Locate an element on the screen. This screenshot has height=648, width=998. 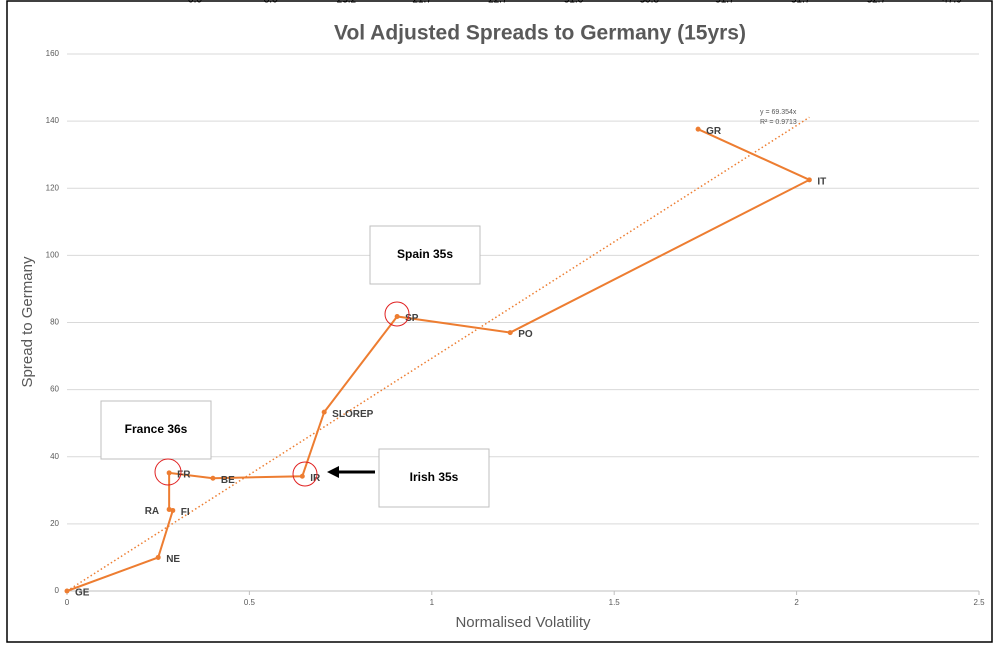
cell-text: 47.9 is located at coordinates (952, 3).